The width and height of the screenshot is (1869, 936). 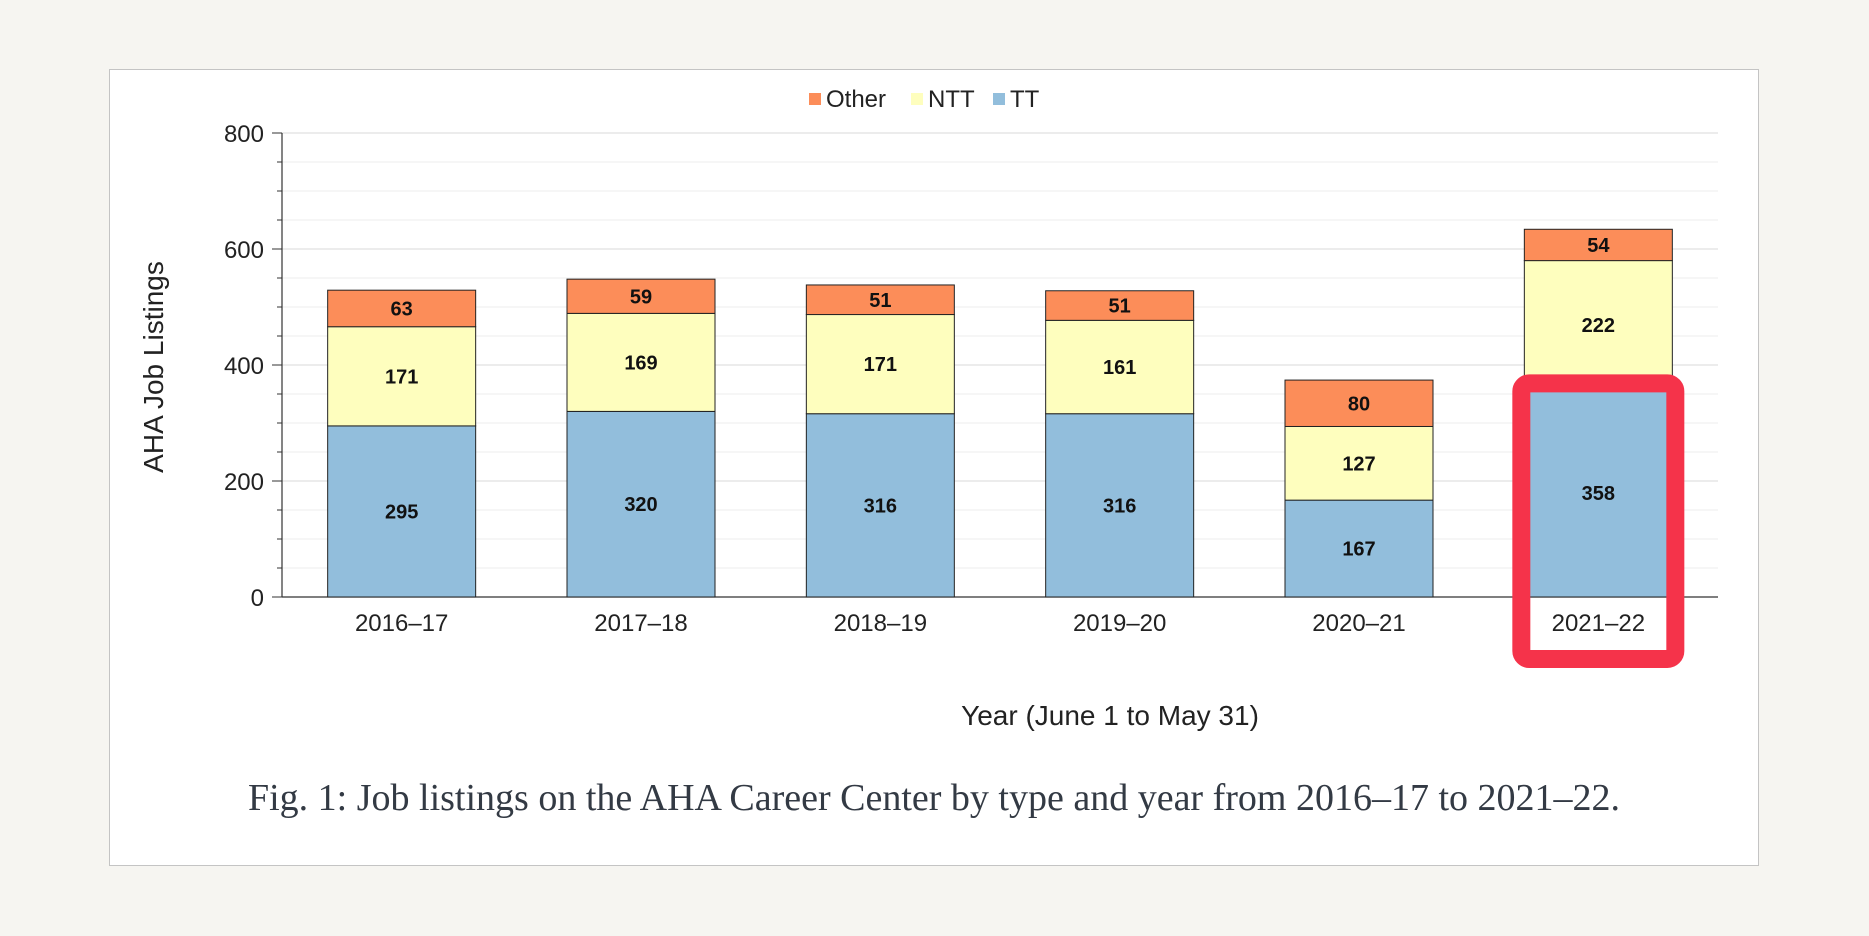 I want to click on data-label: 358, so click(x=1598, y=494).